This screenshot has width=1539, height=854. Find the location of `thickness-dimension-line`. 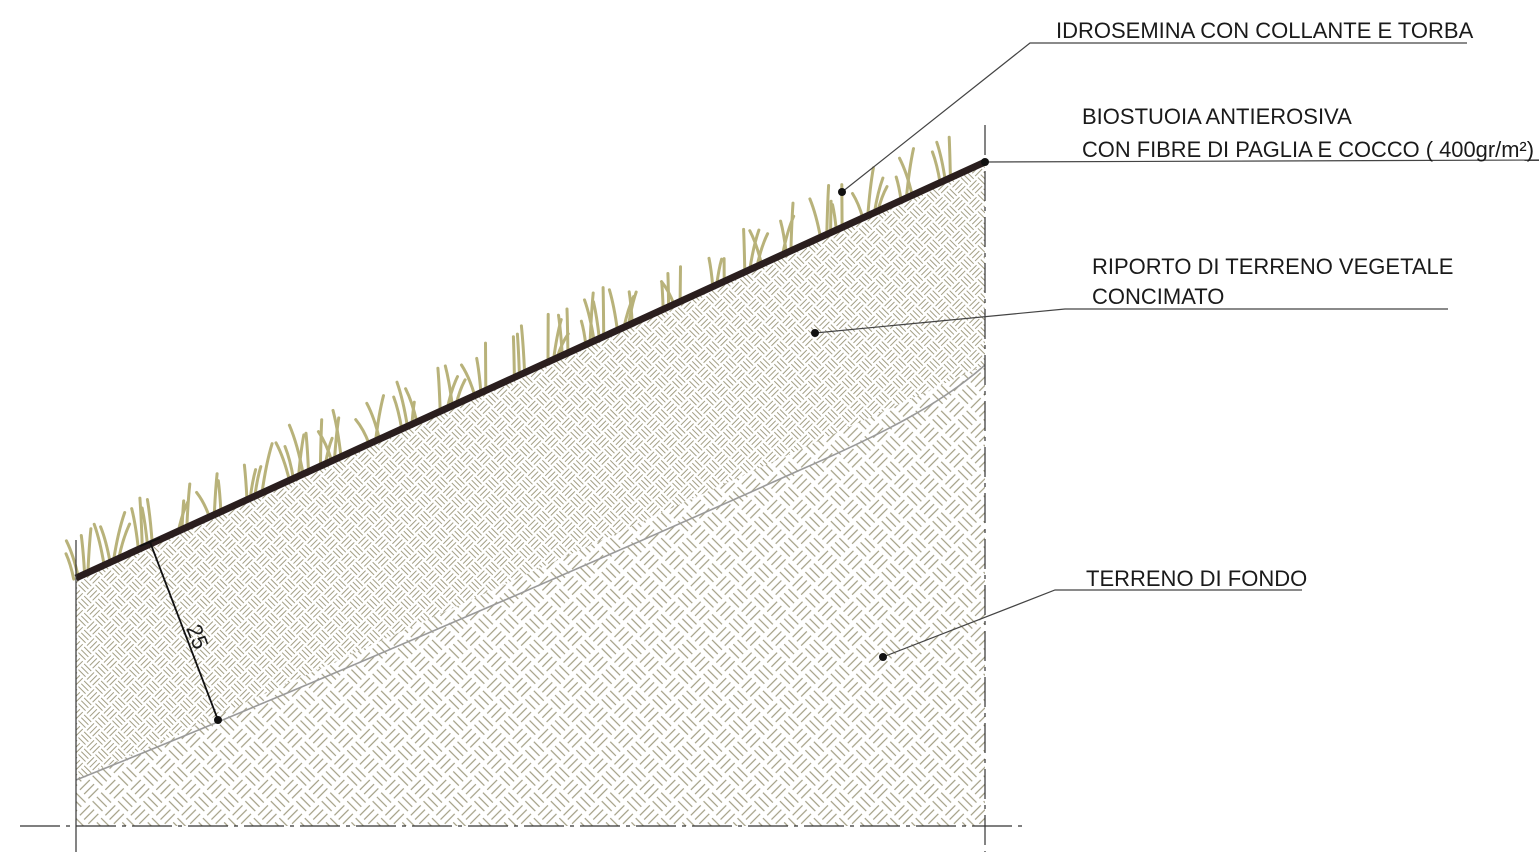

thickness-dimension-line is located at coordinates (184, 631).